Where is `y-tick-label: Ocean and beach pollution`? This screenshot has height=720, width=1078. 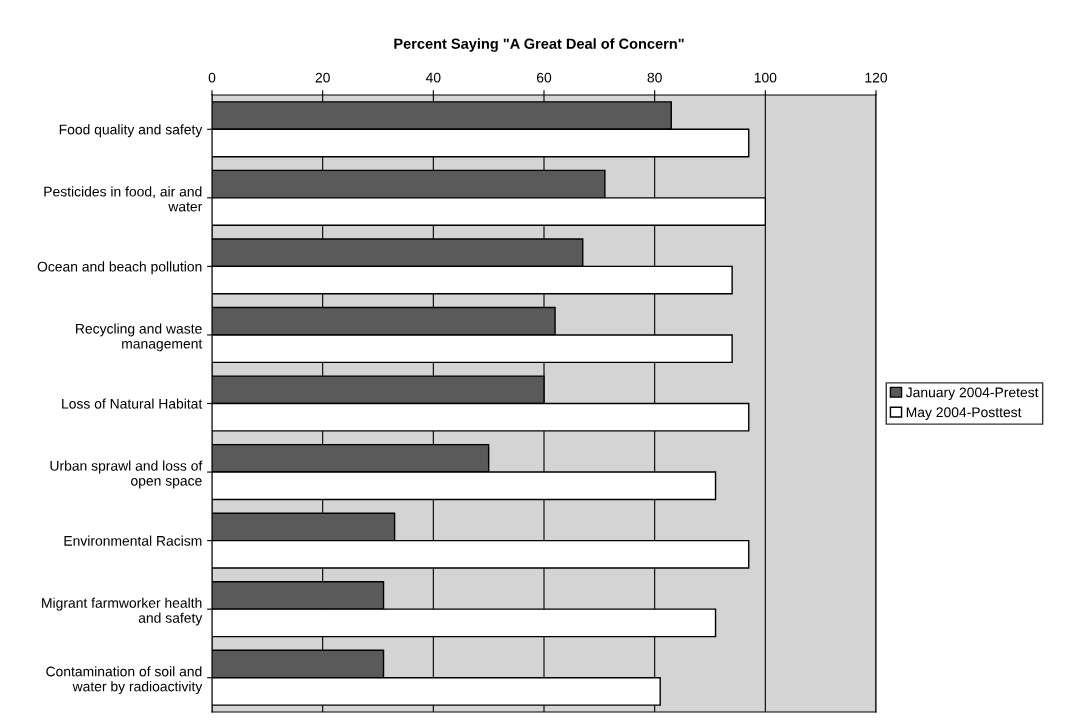
y-tick-label: Ocean and beach pollution is located at coordinates (119, 268).